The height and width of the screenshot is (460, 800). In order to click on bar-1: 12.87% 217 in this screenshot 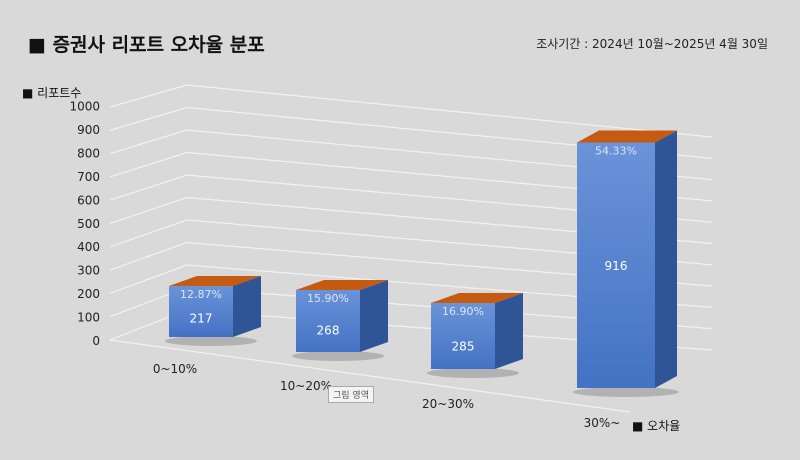, I will do `click(213, 311)`.